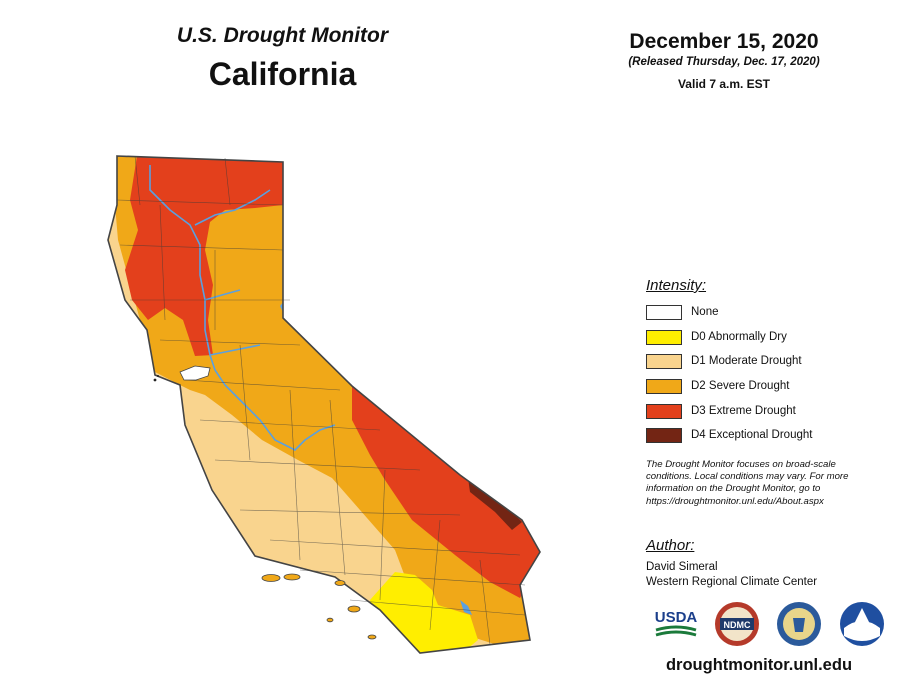 This screenshot has height=696, width=900. What do you see at coordinates (724, 62) in the screenshot?
I see `release-date: (Released Thursday, Dec. 17, 2020)` at bounding box center [724, 62].